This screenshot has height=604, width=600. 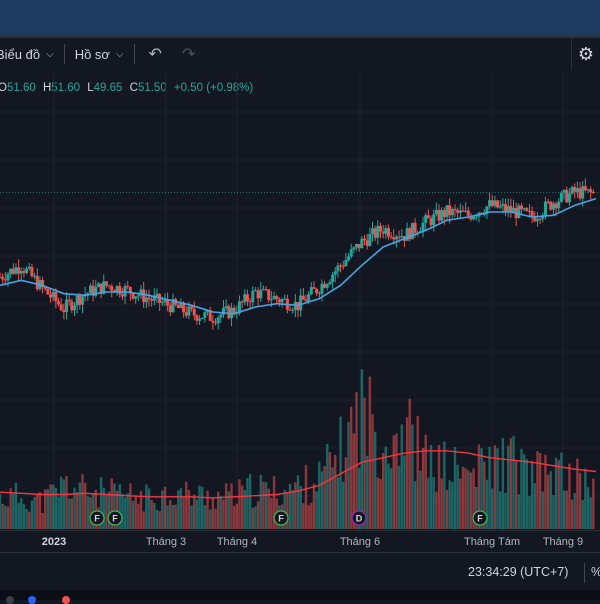 I want to click on event-marker-label: F, so click(x=115, y=519).